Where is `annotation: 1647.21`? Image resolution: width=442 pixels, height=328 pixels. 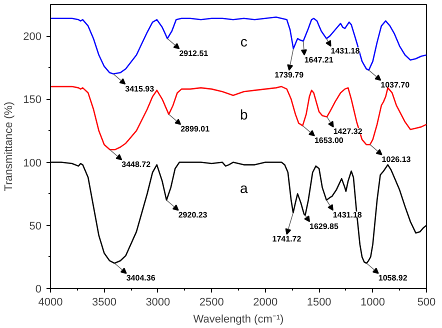
annotation: 1647.21 is located at coordinates (319, 59).